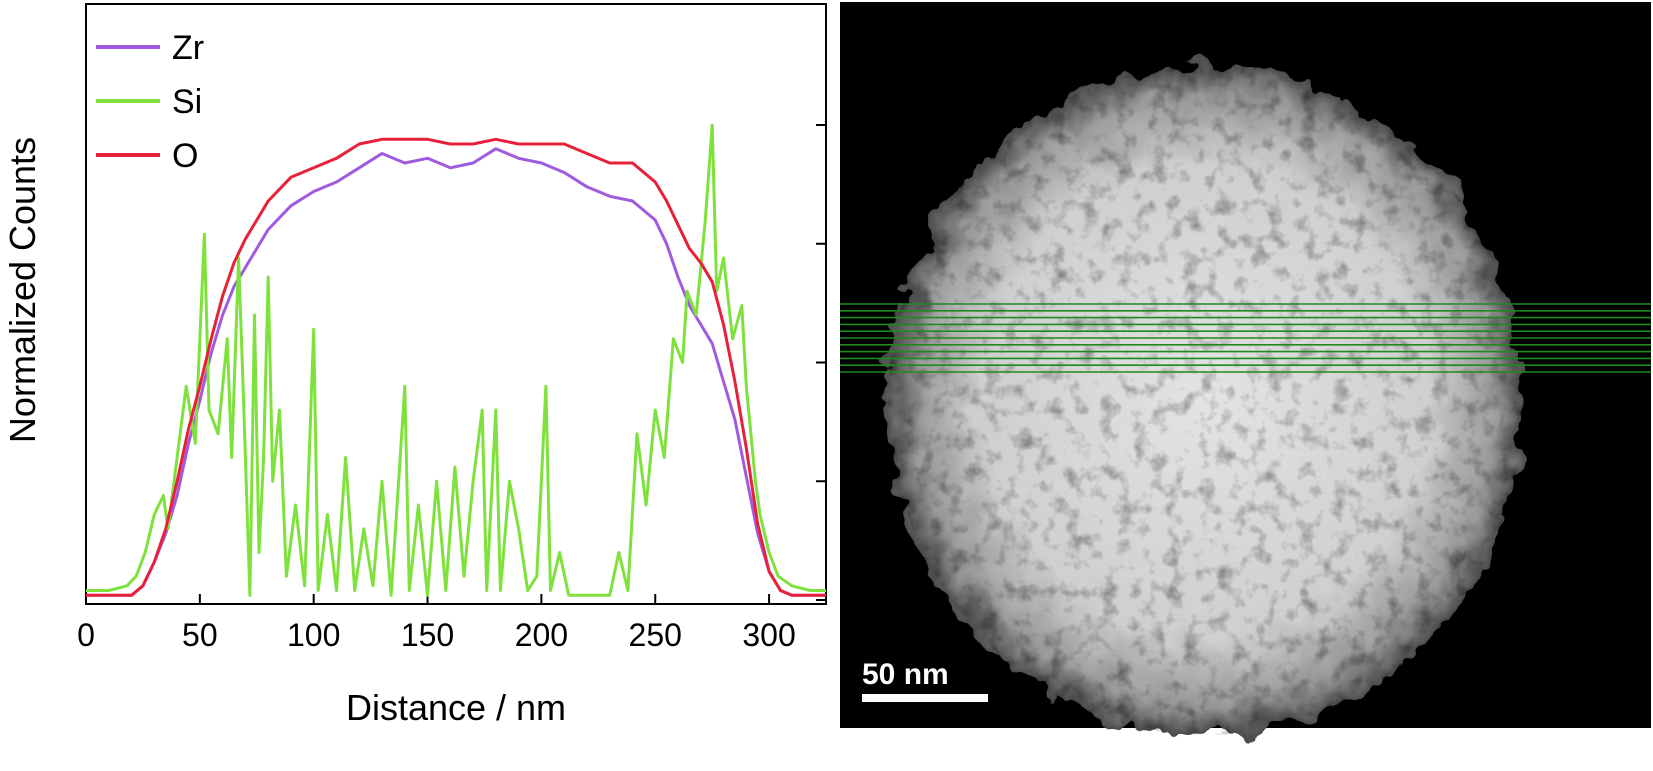 This screenshot has width=1653, height=771. What do you see at coordinates (185, 156) in the screenshot?
I see `legend-label: O` at bounding box center [185, 156].